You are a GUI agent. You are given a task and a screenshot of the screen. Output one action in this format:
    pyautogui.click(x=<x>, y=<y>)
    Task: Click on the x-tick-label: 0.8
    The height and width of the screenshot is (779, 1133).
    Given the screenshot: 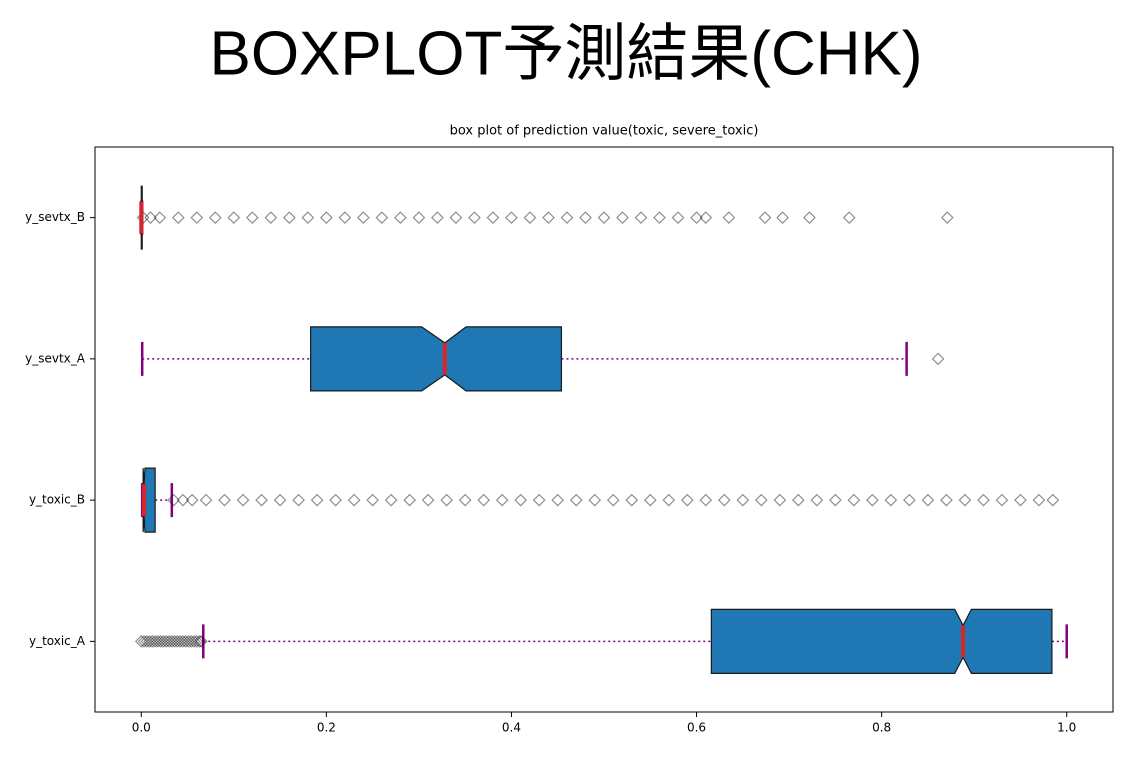 What is the action you would take?
    pyautogui.click(x=881, y=728)
    